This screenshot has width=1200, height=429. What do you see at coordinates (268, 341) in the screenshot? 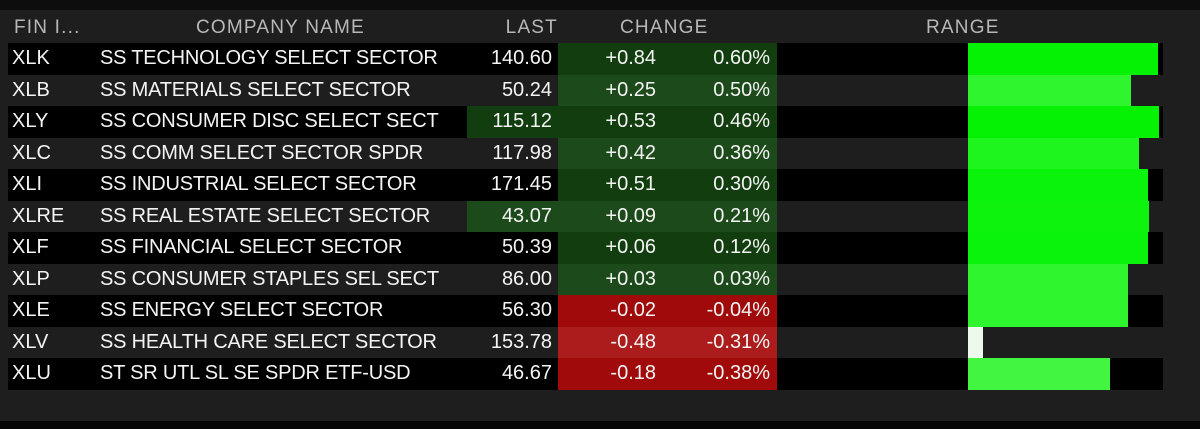
I see `company-name-cell: SS HEALTH CARE SELECT SECTOR` at bounding box center [268, 341].